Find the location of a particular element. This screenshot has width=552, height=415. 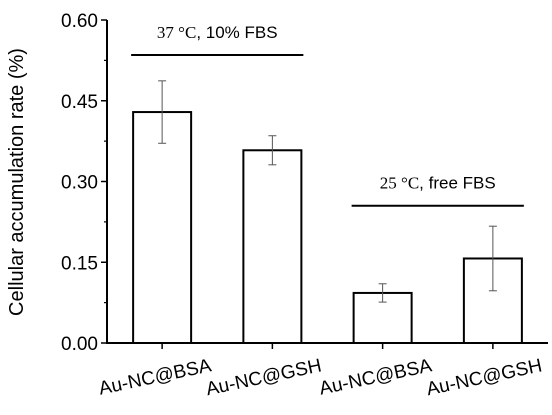

annotation-temperature: 25 °C is located at coordinates (399, 183).